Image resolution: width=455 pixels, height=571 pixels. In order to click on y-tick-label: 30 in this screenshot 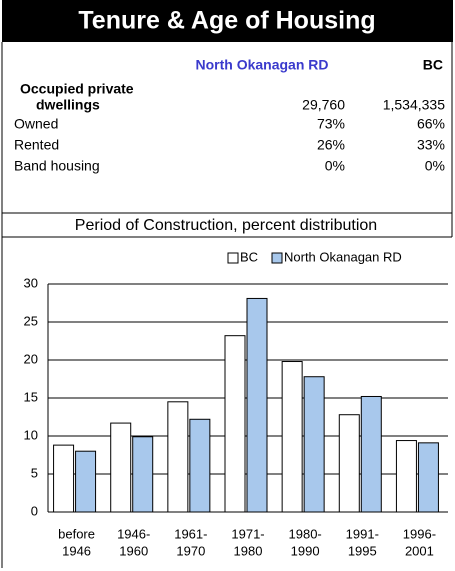, I will do `click(31, 282)`.